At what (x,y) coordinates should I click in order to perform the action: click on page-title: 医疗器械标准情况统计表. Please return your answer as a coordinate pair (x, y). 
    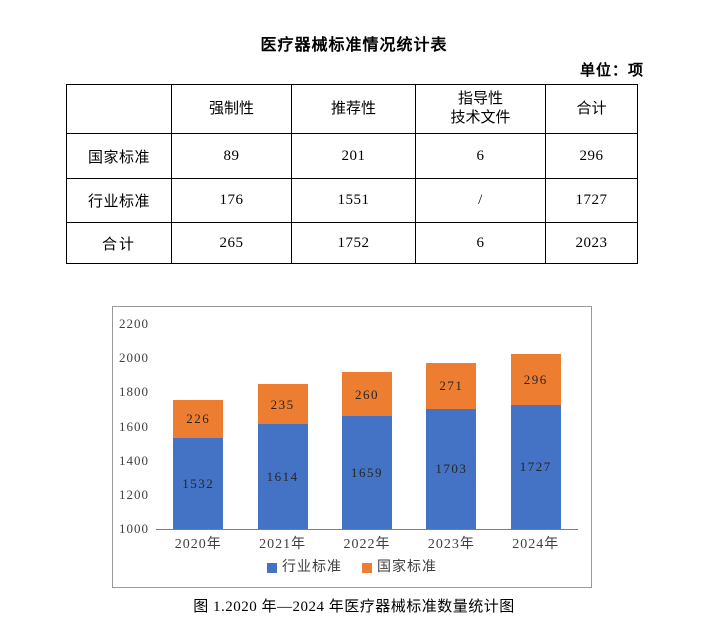
    Looking at the image, I should click on (354, 45).